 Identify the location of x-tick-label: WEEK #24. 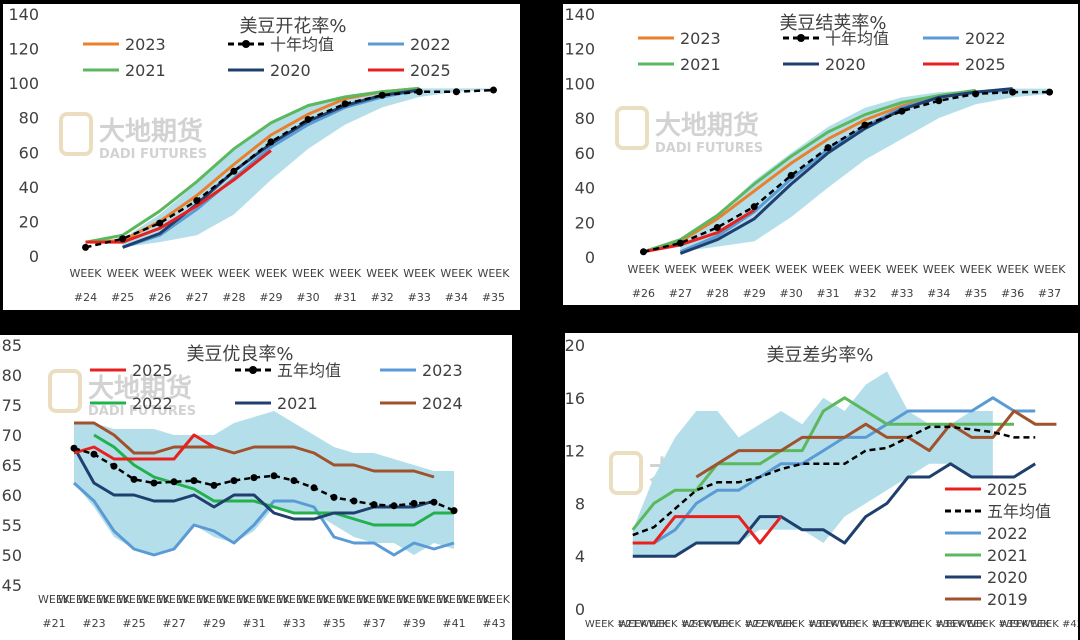
(674, 624).